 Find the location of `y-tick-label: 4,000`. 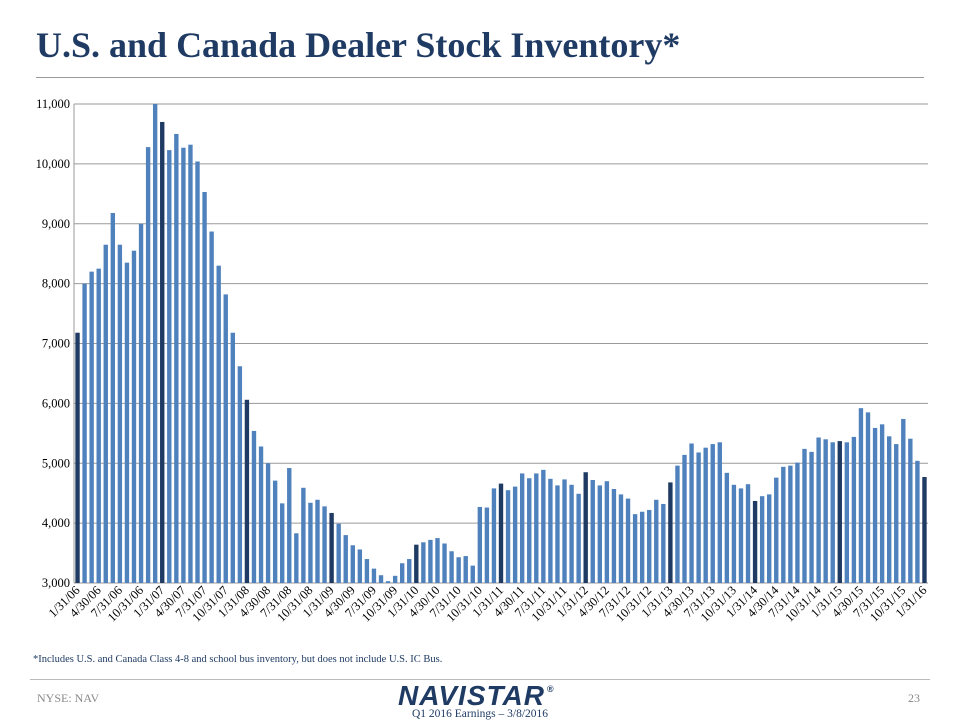

y-tick-label: 4,000 is located at coordinates (56, 523).